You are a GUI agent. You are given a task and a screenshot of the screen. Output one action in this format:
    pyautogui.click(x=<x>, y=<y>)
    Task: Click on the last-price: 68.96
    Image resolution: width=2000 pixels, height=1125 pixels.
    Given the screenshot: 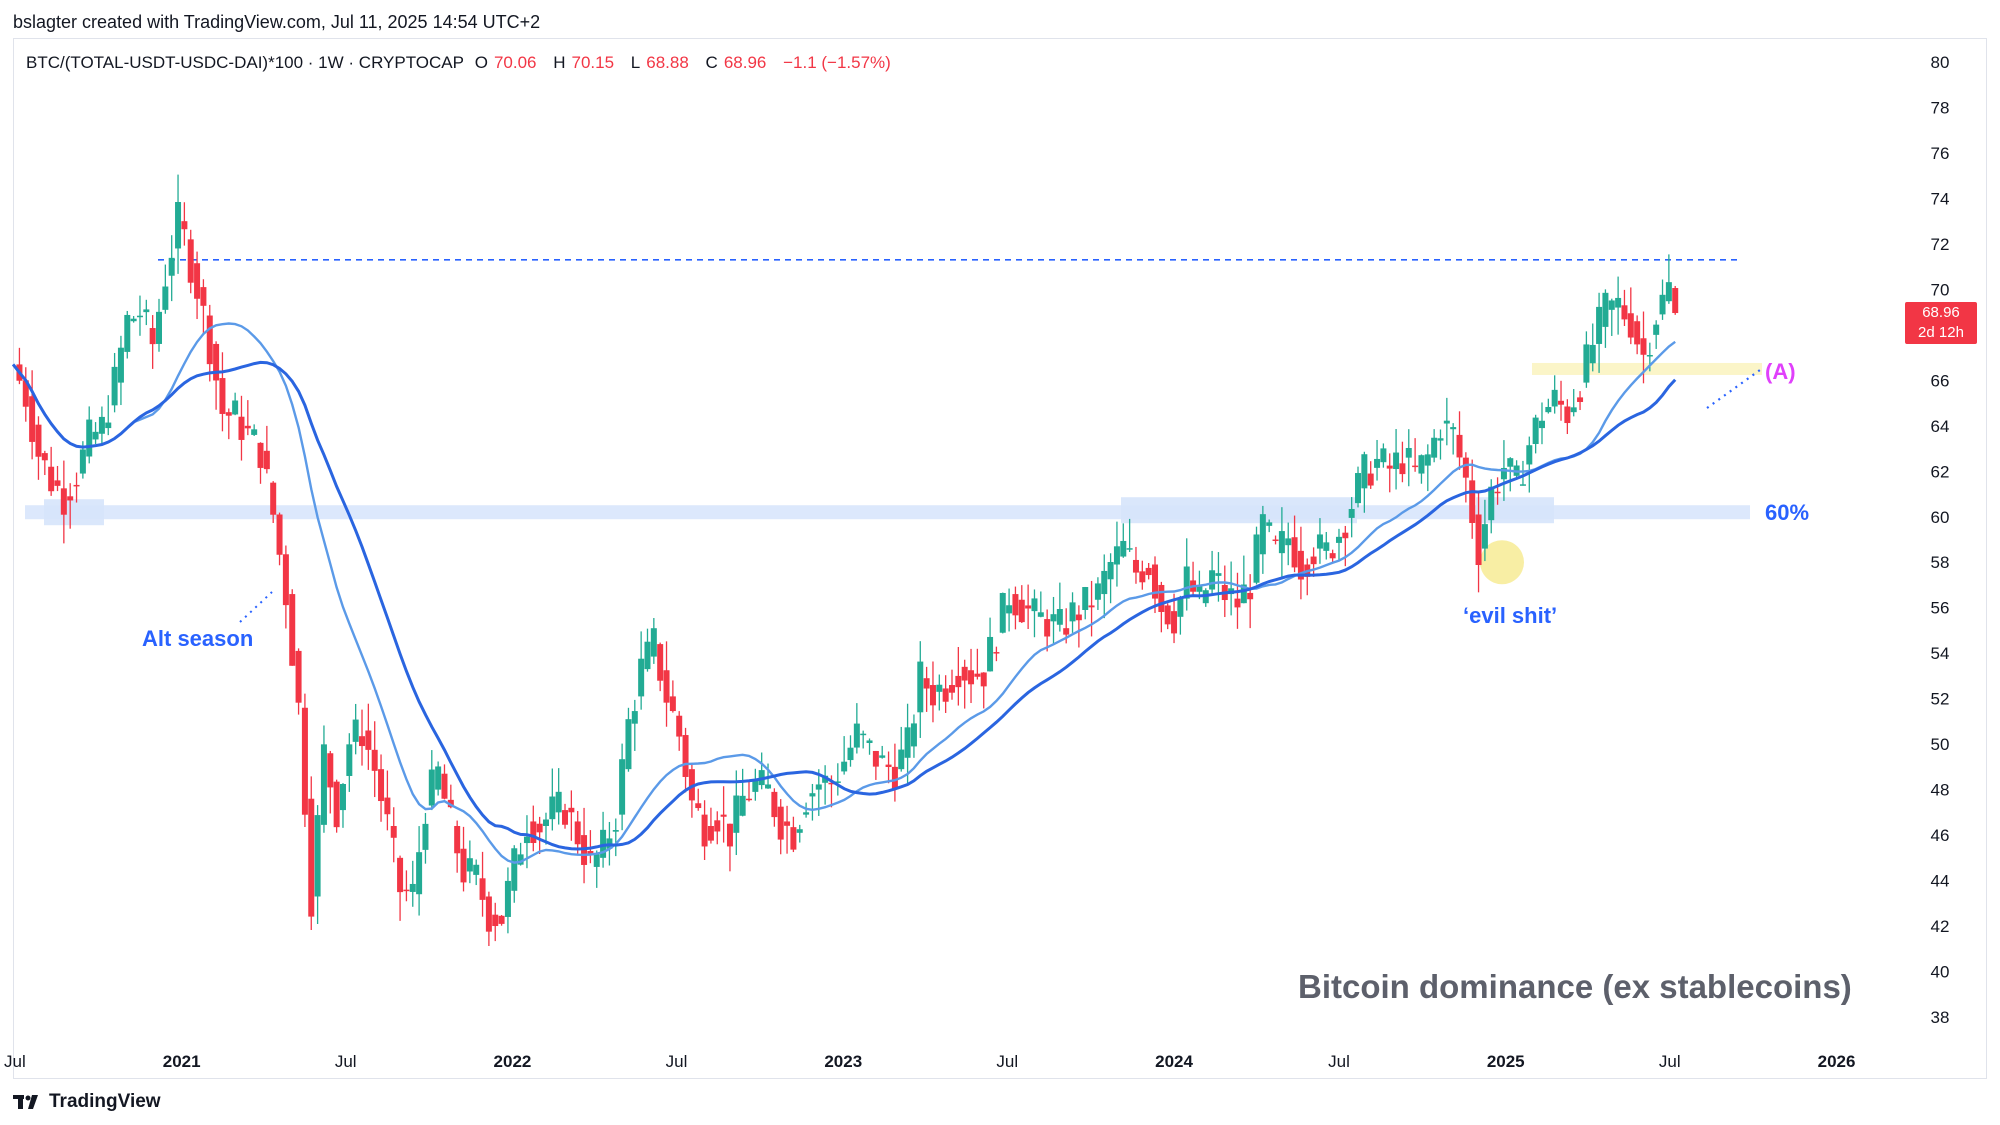 What is the action you would take?
    pyautogui.click(x=1941, y=312)
    